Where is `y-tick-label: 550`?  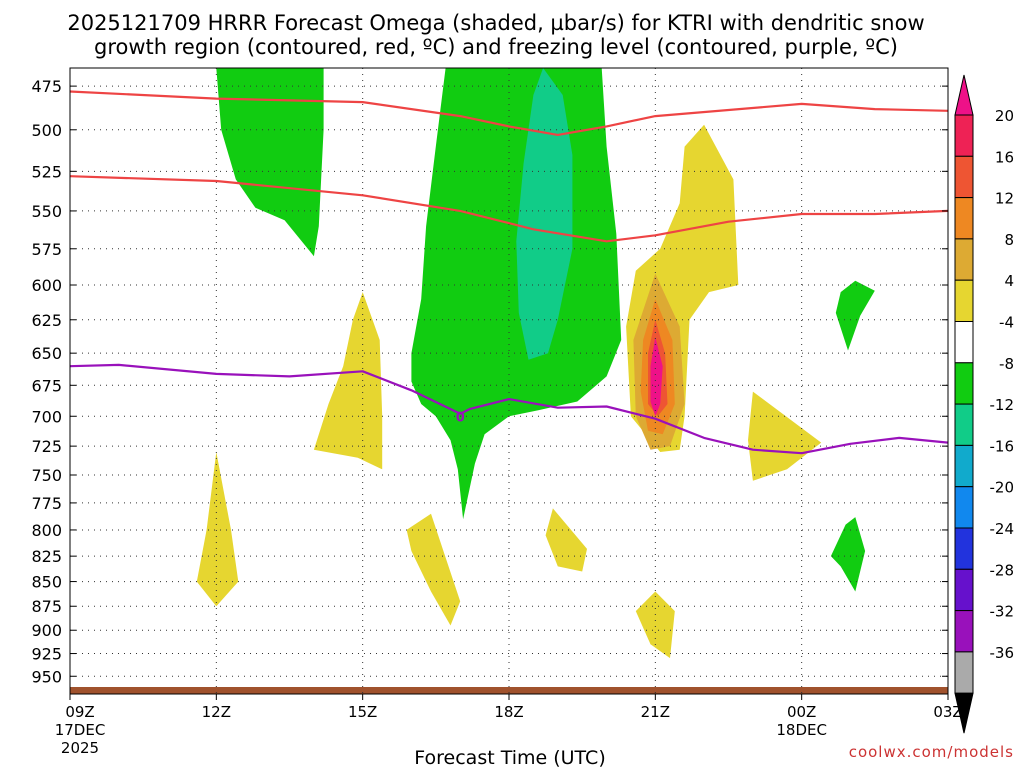 y-tick-label: 550 is located at coordinates (46, 211).